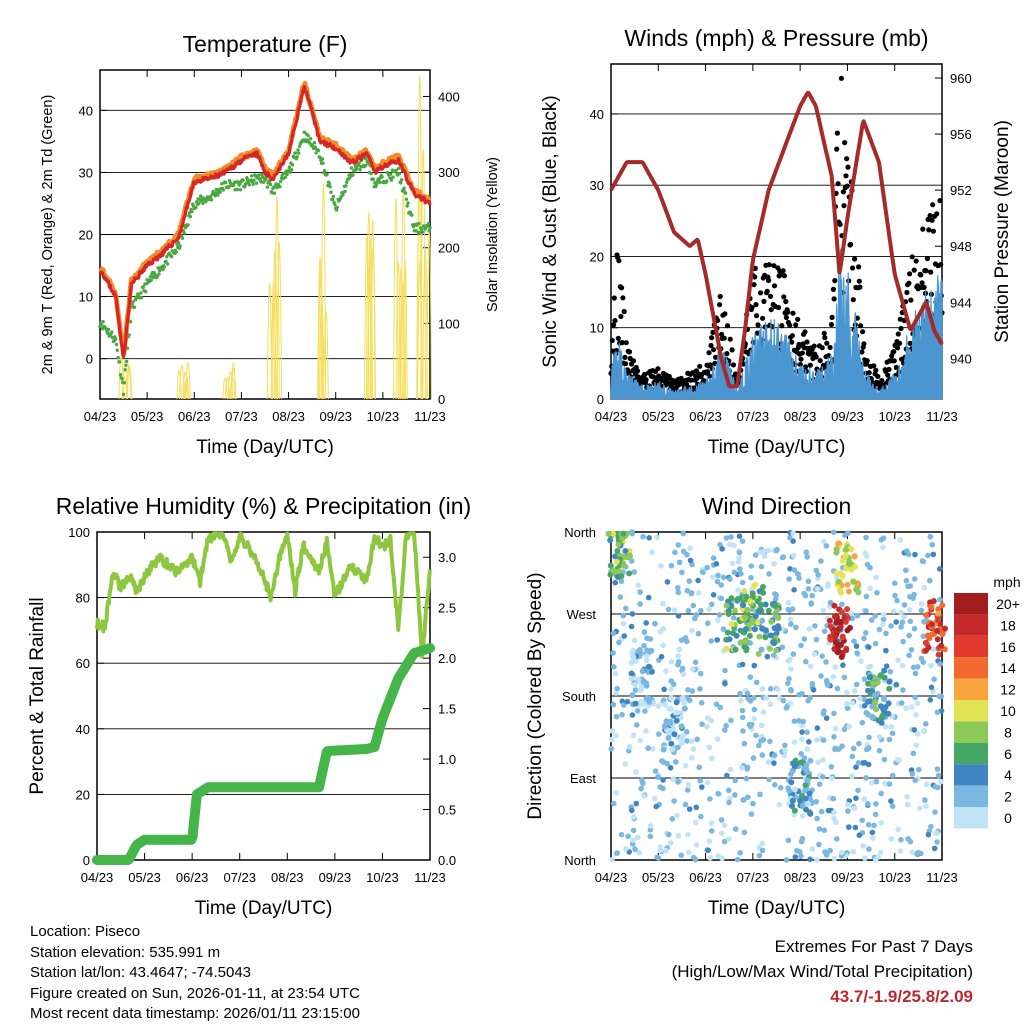  Describe the element at coordinates (753, 877) in the screenshot. I see `x-tick-label: 07/23` at that location.